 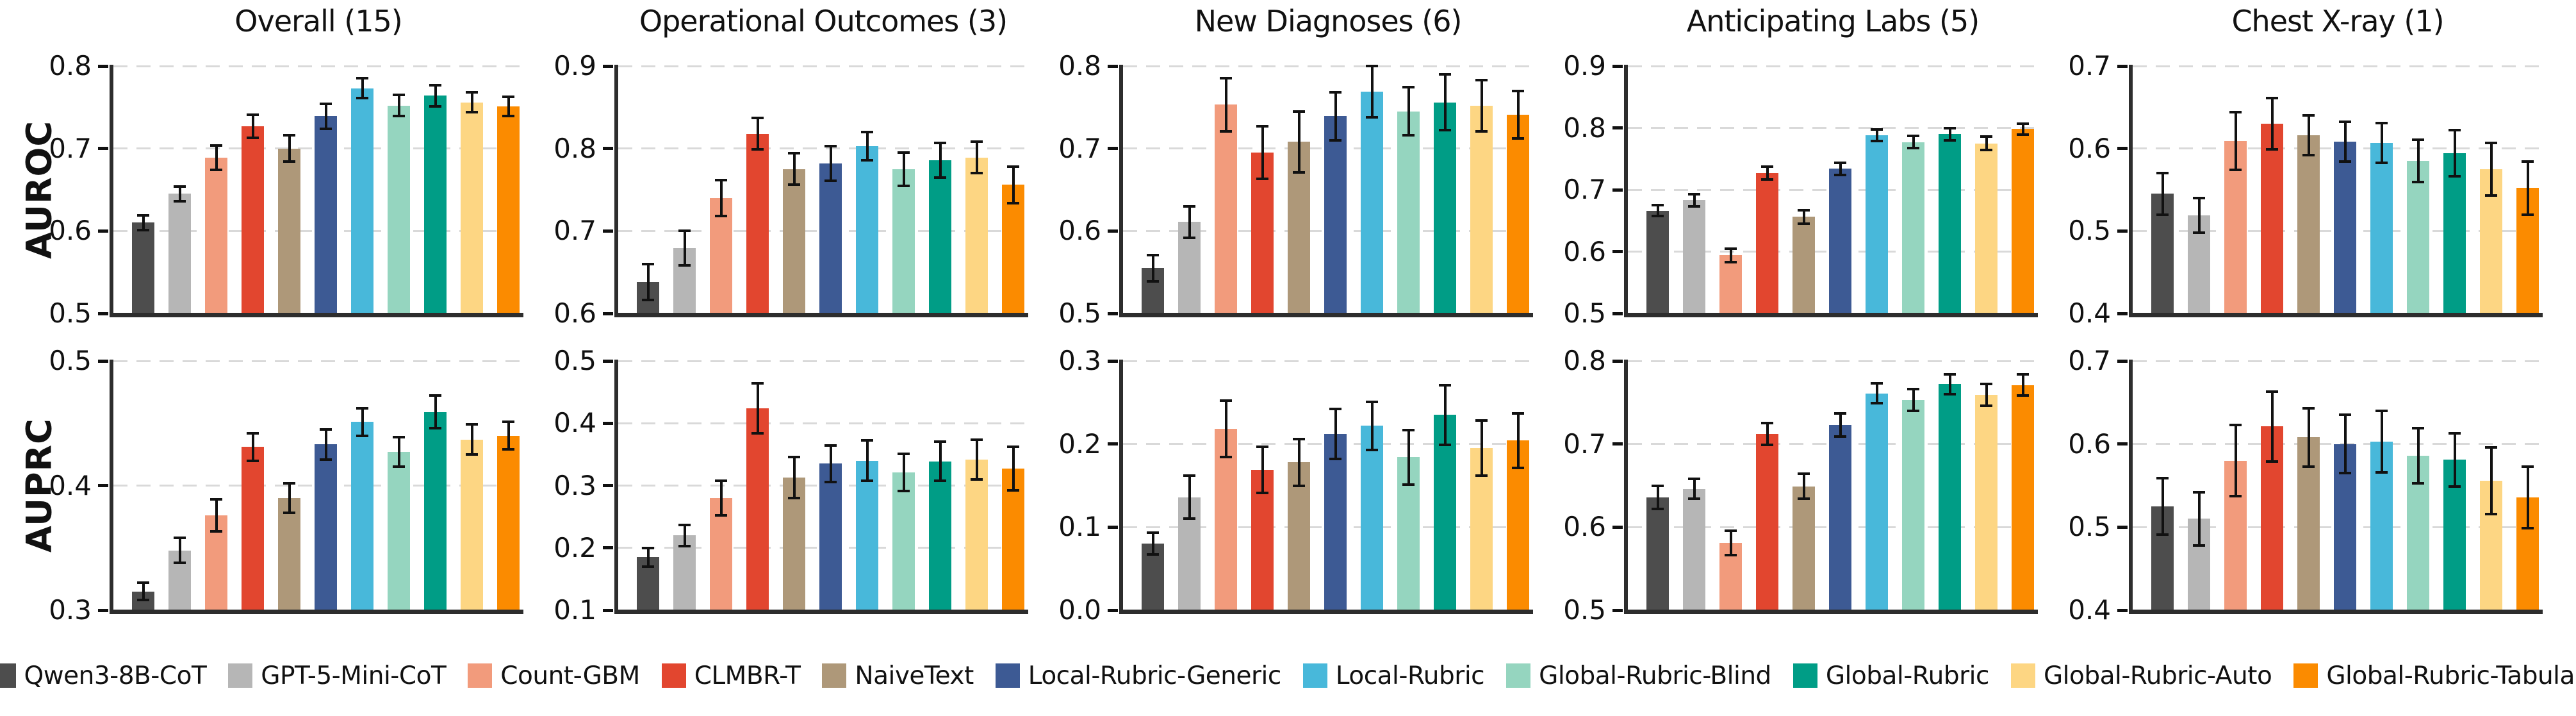 What do you see at coordinates (575, 66) in the screenshot?
I see `y-tick-label: 0.9` at bounding box center [575, 66].